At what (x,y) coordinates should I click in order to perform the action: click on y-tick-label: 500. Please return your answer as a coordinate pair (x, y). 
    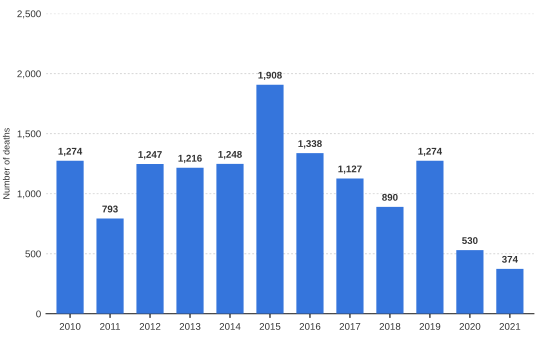
    Looking at the image, I should click on (33, 254).